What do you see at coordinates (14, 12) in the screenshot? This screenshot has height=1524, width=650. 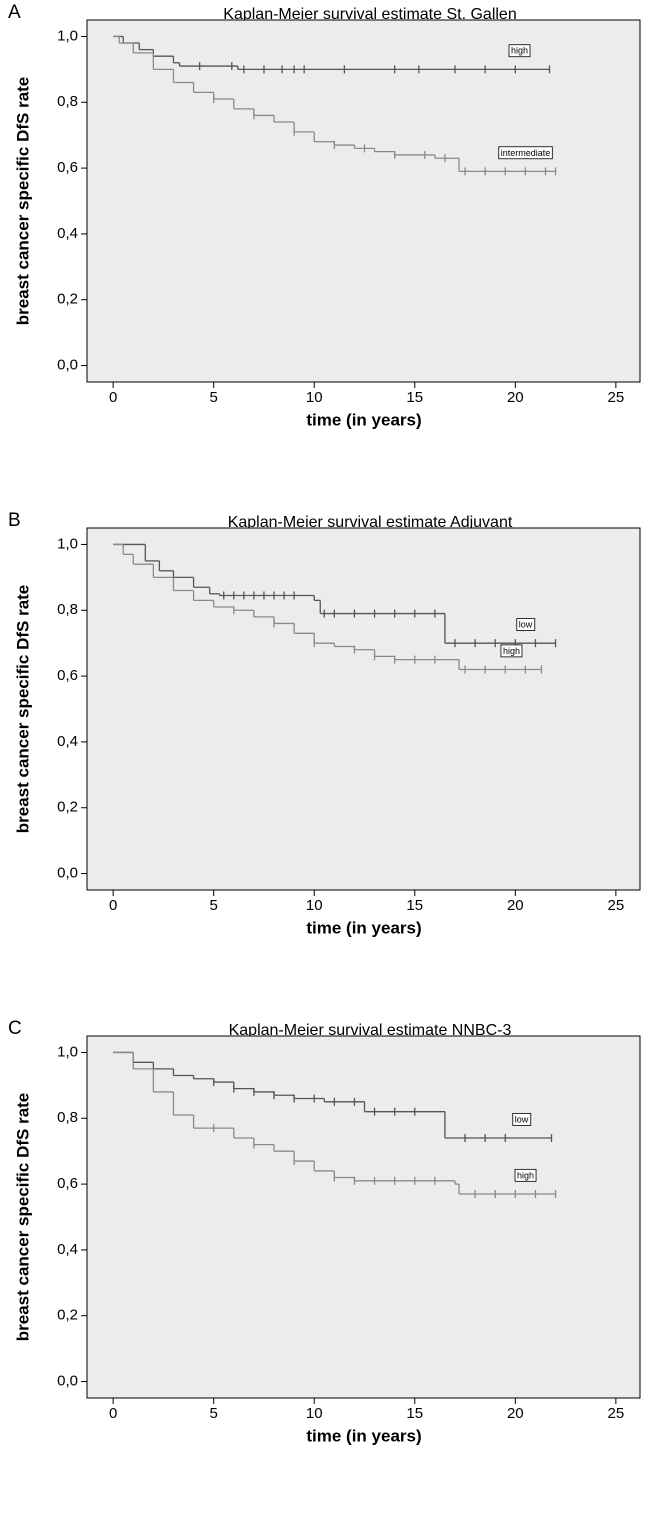 I see `panel-label: A` at bounding box center [14, 12].